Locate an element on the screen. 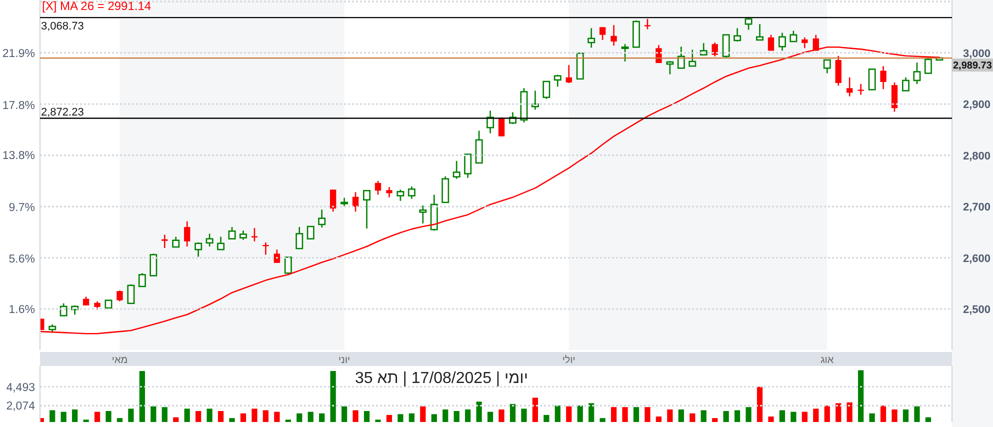  y2-tick-label: 9.7% is located at coordinates (21, 208).